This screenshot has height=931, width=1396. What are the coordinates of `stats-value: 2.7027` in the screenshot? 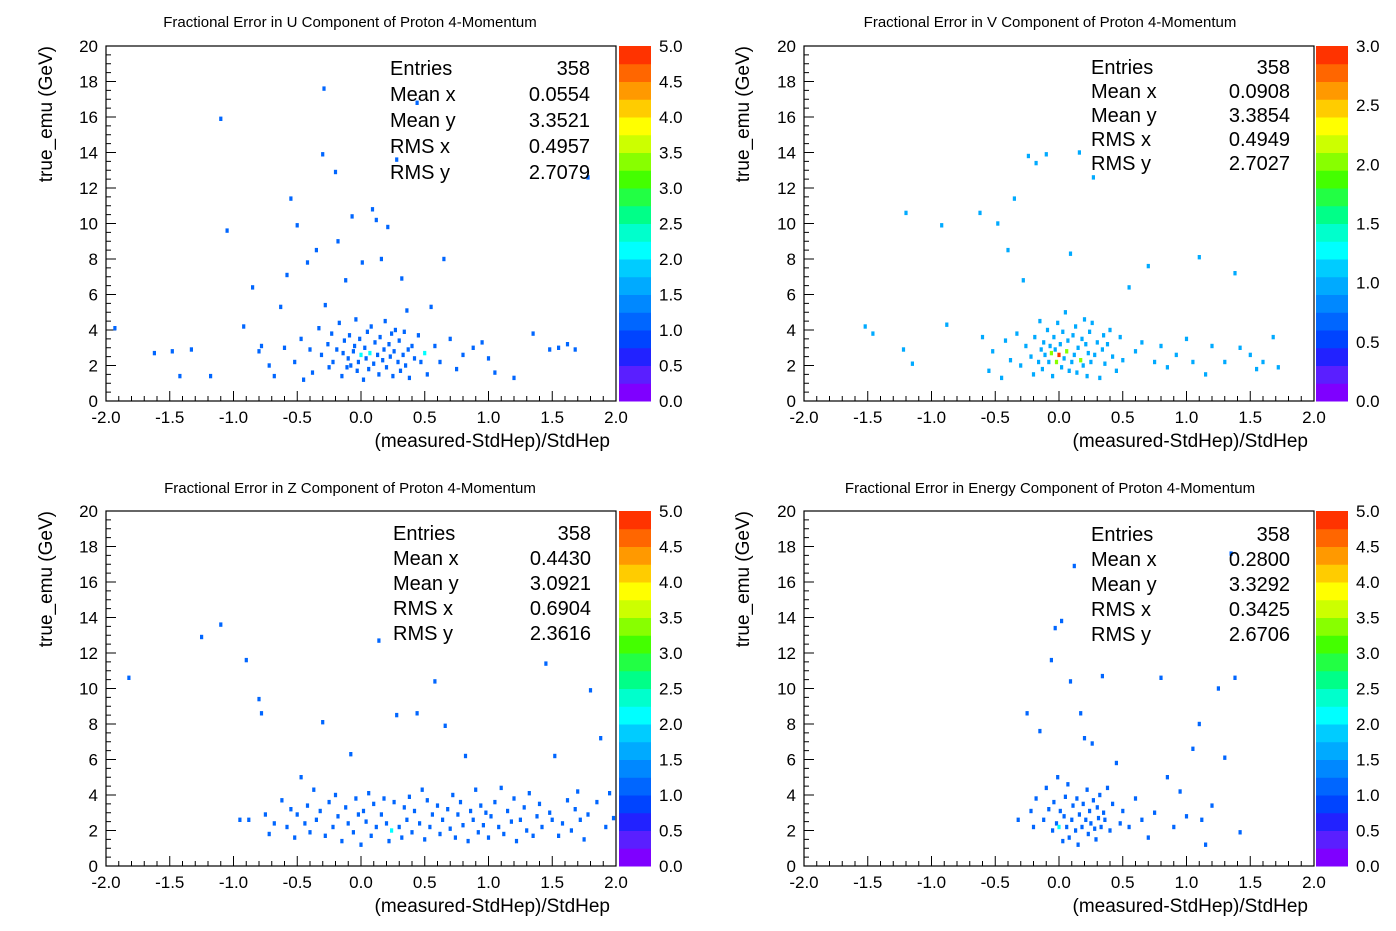 It's located at (1259, 164).